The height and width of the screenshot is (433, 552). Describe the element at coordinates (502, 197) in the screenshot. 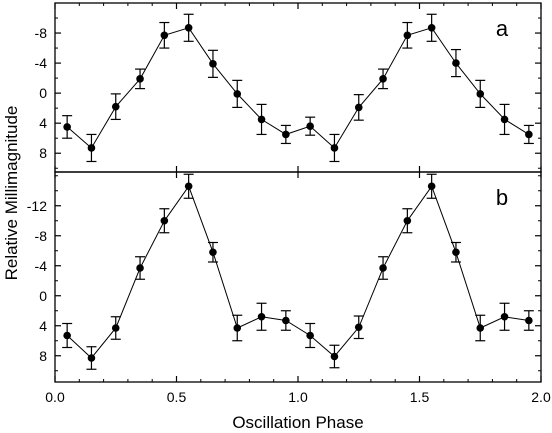

I see `panel-letter: b` at that location.